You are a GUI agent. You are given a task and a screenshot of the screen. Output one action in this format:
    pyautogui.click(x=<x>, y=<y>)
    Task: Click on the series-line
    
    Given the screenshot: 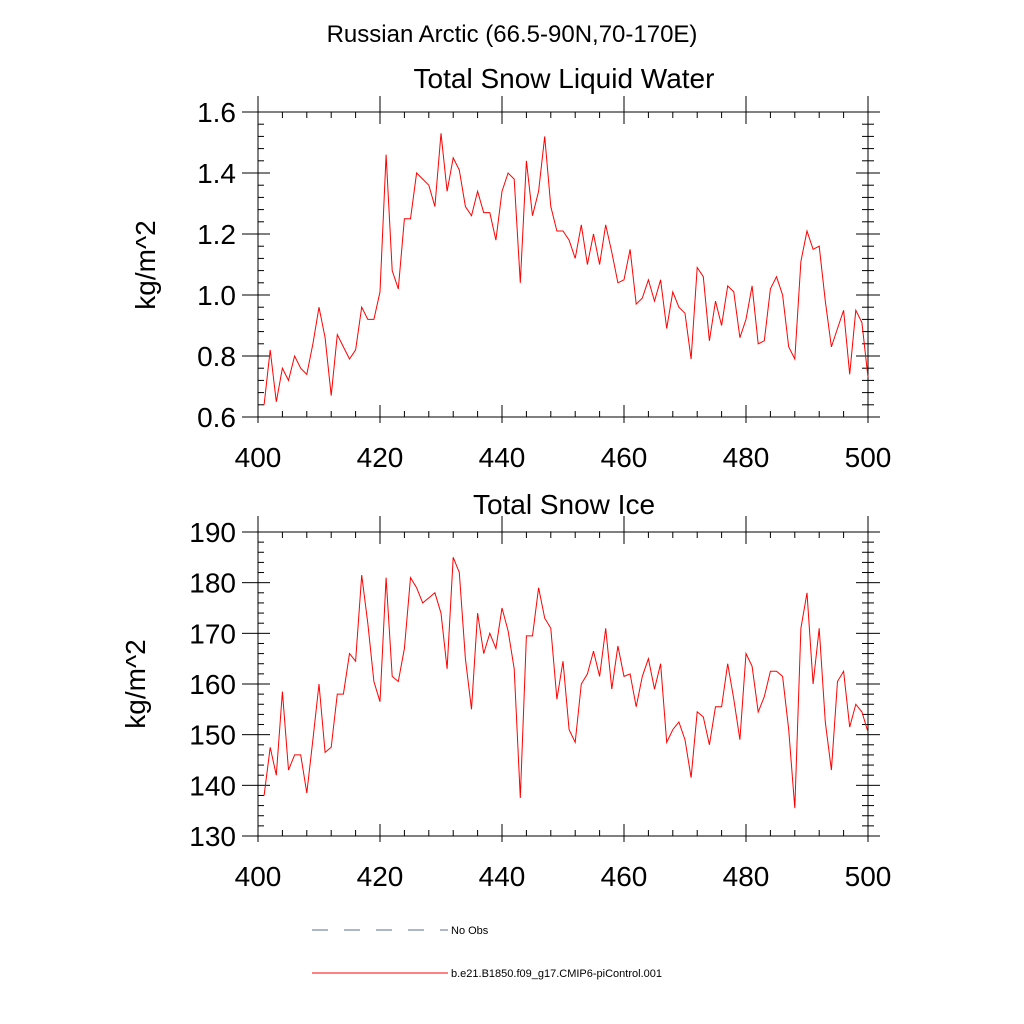 What is the action you would take?
    pyautogui.click(x=566, y=683)
    